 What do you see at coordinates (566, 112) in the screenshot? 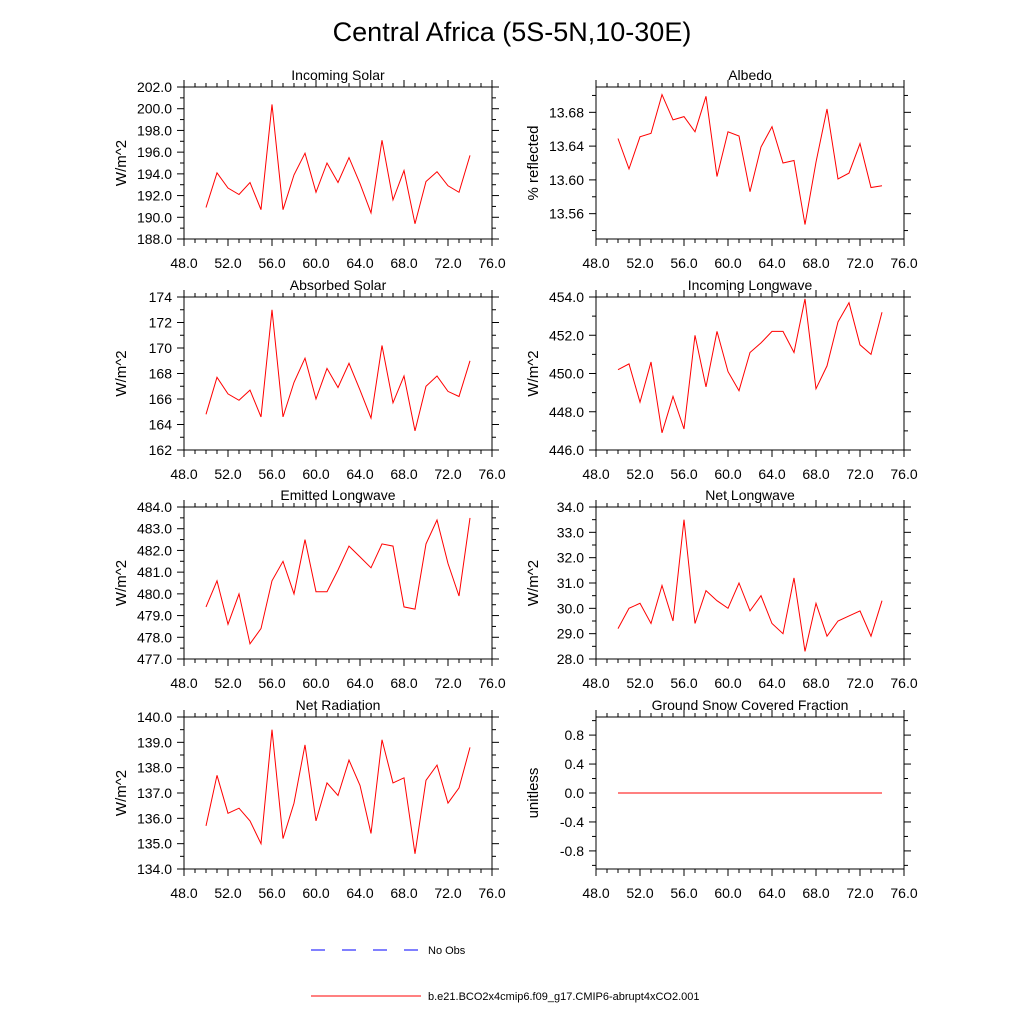
I see `y-tick-label: 13.68` at bounding box center [566, 112].